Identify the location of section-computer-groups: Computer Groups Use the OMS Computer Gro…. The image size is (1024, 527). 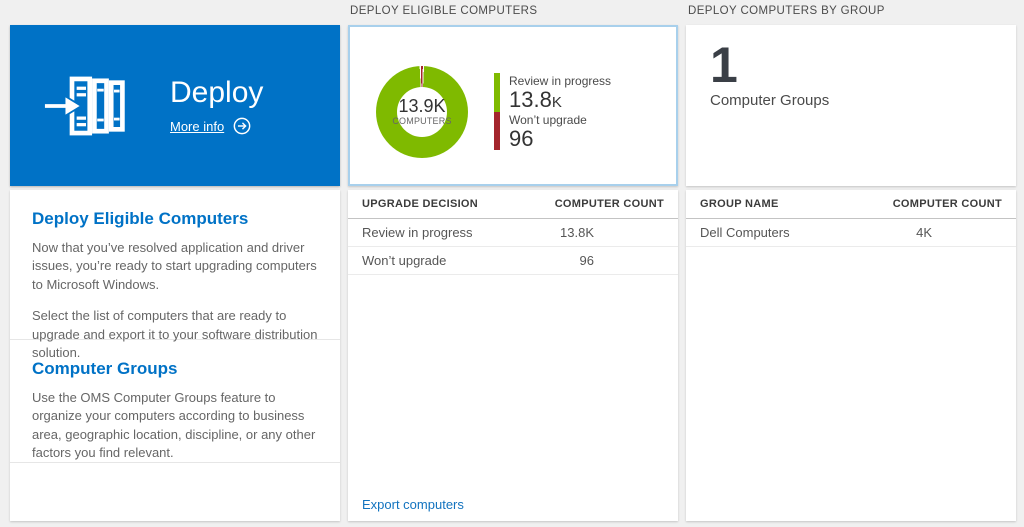
(175, 401).